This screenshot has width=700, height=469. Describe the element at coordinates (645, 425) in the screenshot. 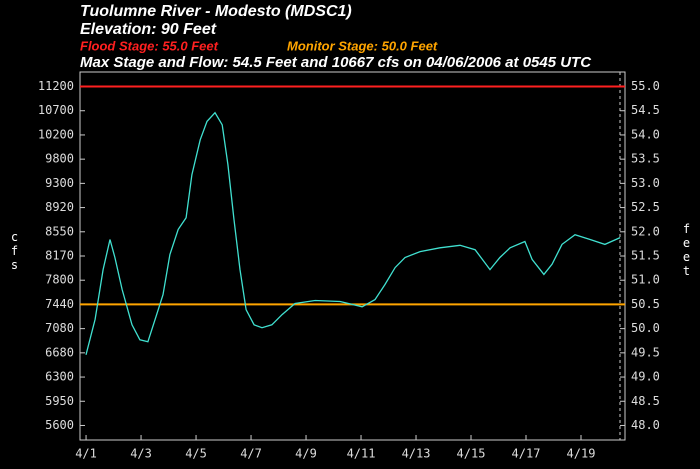

I see `y2-tick-label: 48.0` at that location.